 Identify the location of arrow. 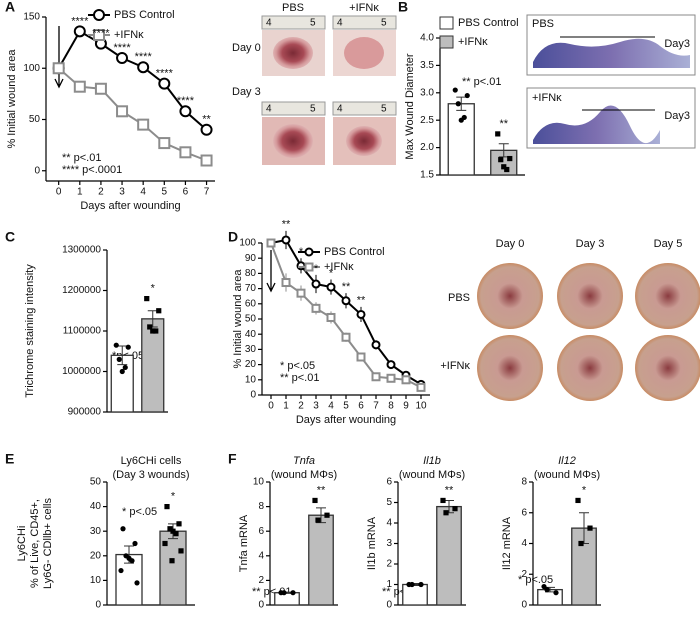
(59, 57).